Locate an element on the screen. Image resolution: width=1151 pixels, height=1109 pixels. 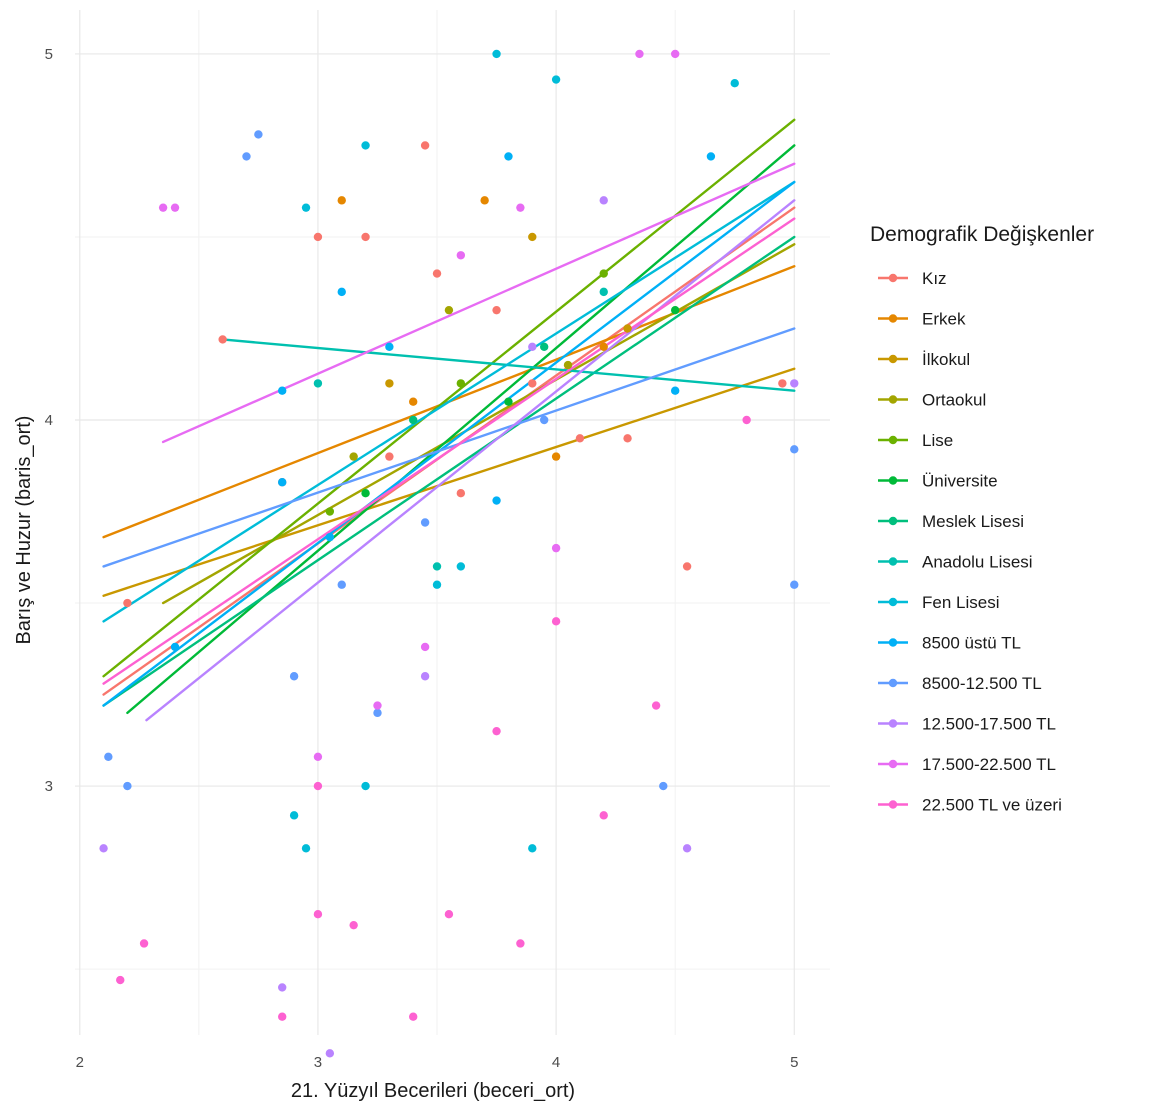
legend-item: Üniversite is located at coordinates (938, 481).